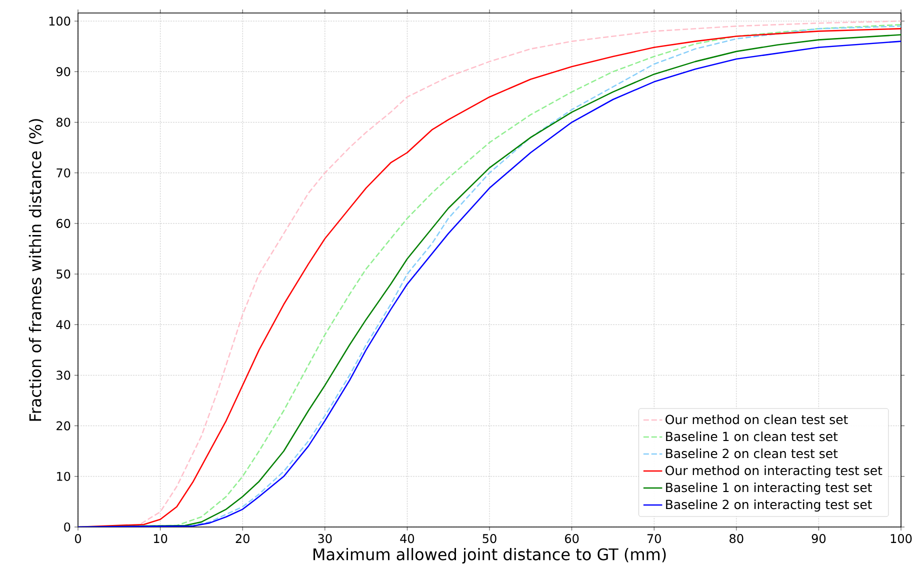  What do you see at coordinates (63, 476) in the screenshot?
I see `y-tick-label: 10` at bounding box center [63, 476].